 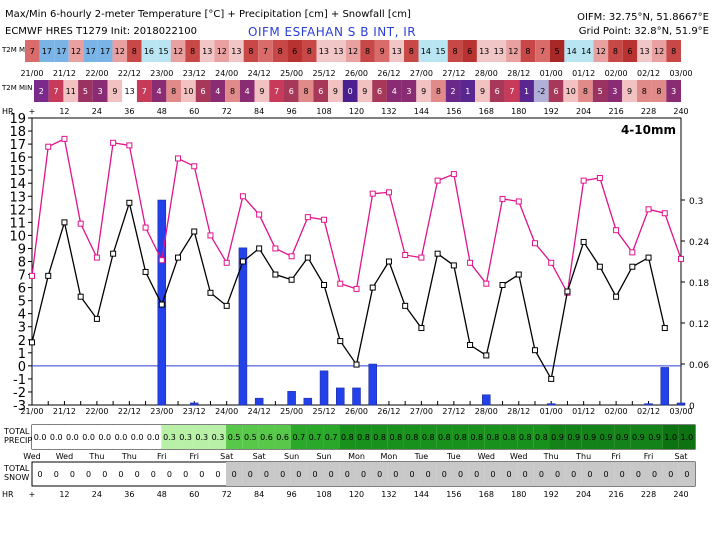 I want to click on hr-value-top: +, so click(x=32, y=111).